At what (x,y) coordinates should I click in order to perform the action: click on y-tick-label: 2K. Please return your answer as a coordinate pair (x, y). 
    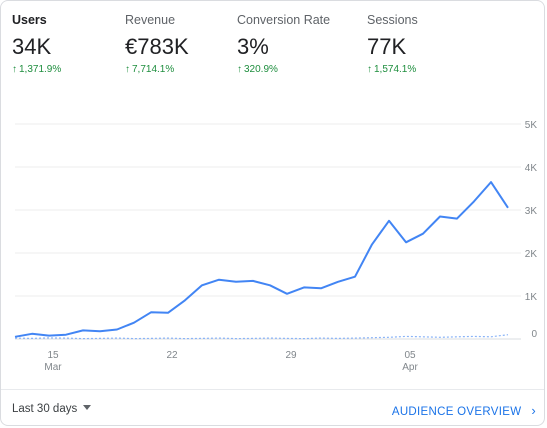
    Looking at the image, I should click on (531, 254).